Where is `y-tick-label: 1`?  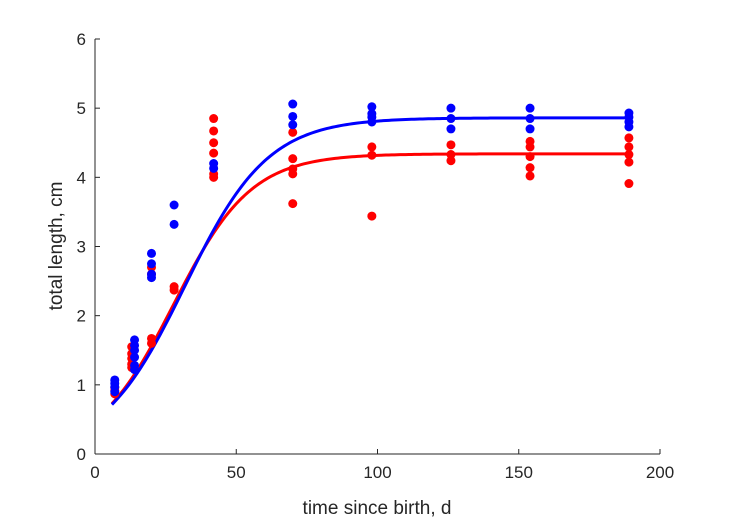 y-tick-label: 1 is located at coordinates (81, 385).